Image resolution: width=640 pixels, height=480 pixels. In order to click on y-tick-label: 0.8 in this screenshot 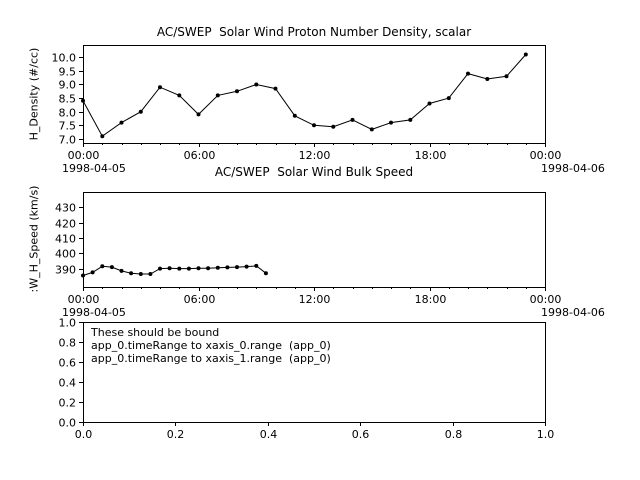, I will do `click(68, 343)`.